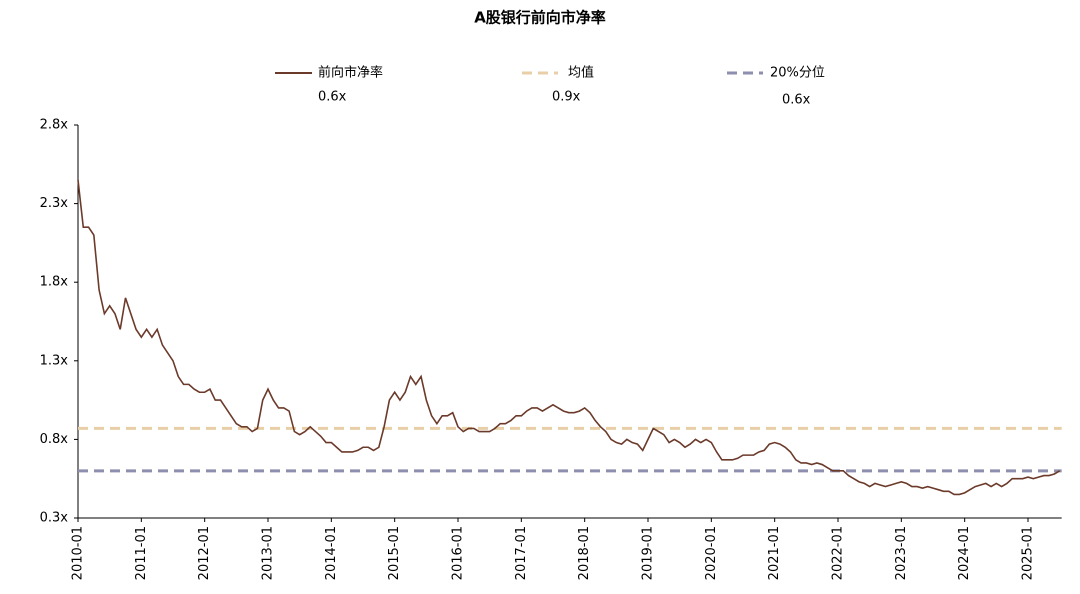 The image size is (1080, 594). Describe the element at coordinates (521, 553) in the screenshot. I see `x-tick-label: 2017-01` at that location.